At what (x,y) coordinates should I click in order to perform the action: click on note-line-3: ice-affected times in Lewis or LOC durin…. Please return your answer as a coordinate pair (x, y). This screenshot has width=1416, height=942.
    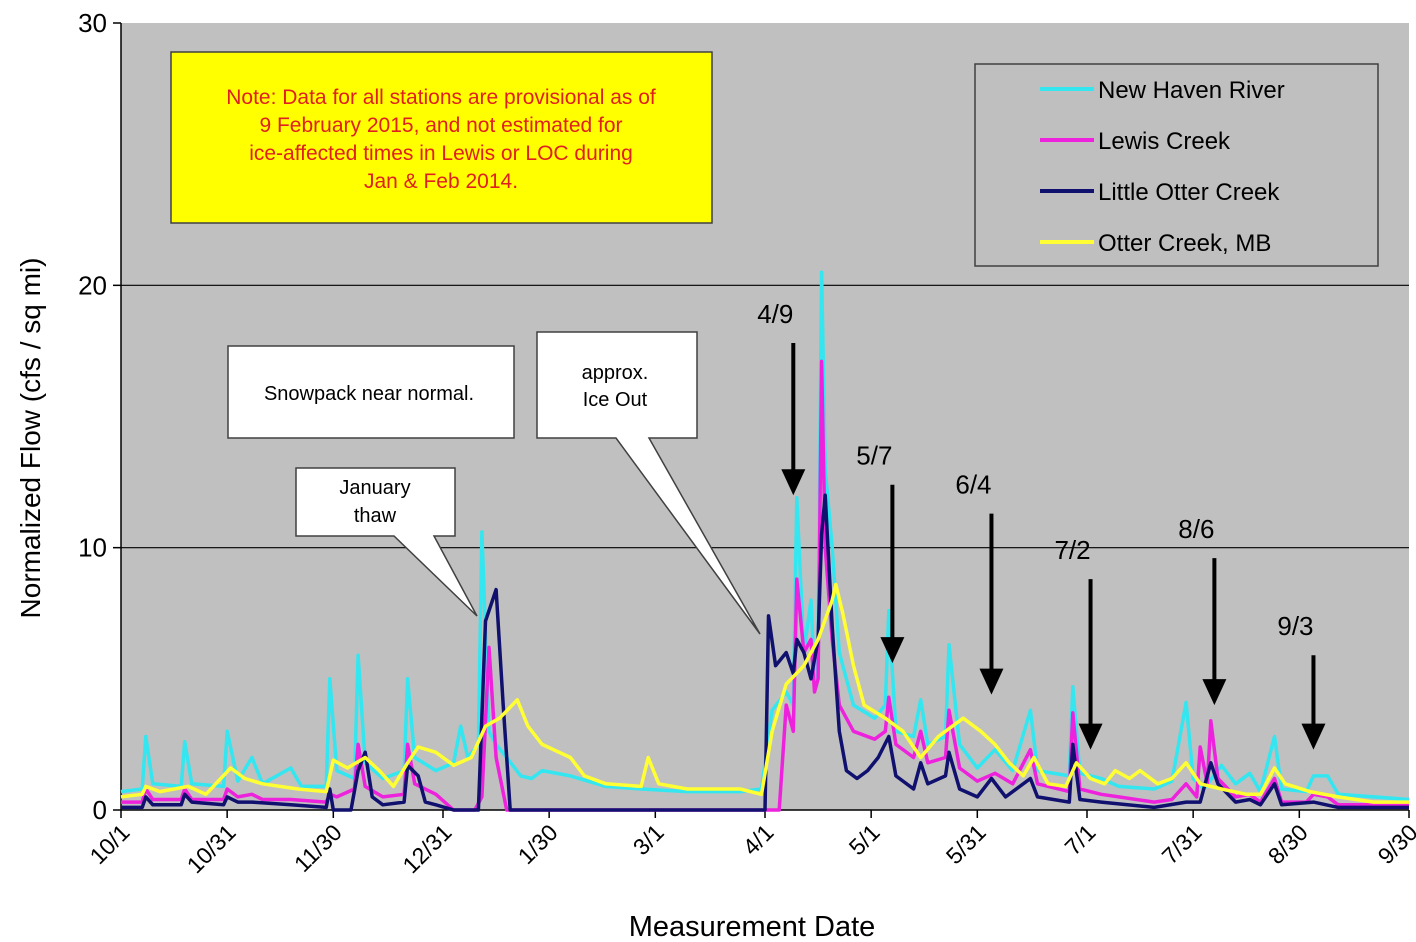
    Looking at the image, I should click on (441, 153).